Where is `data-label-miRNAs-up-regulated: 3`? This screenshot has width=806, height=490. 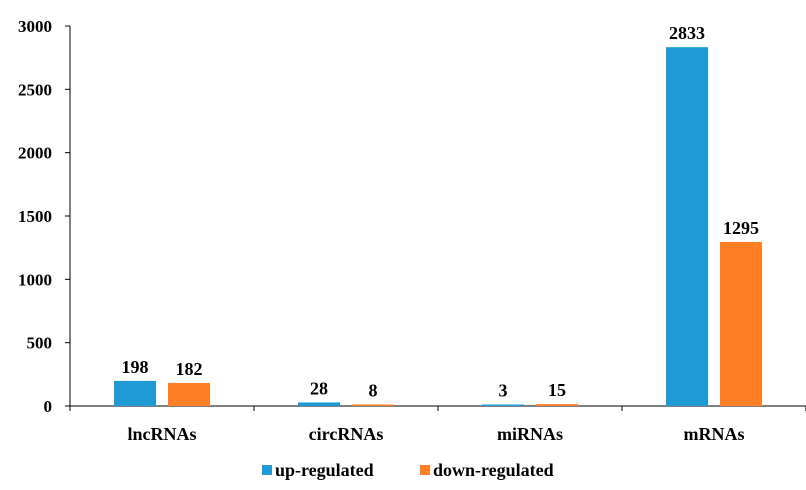
data-label-miRNAs-up-regulated: 3 is located at coordinates (503, 391).